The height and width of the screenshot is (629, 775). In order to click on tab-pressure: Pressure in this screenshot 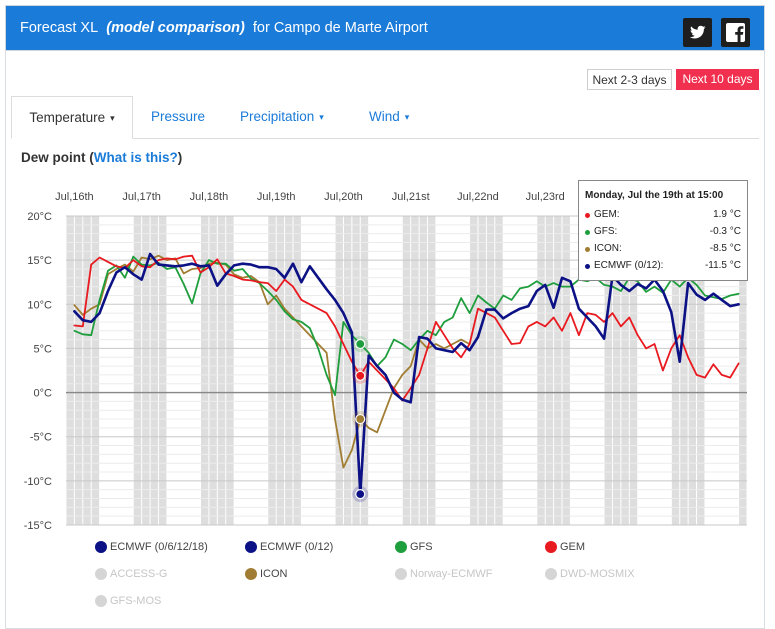, I will do `click(178, 117)`.